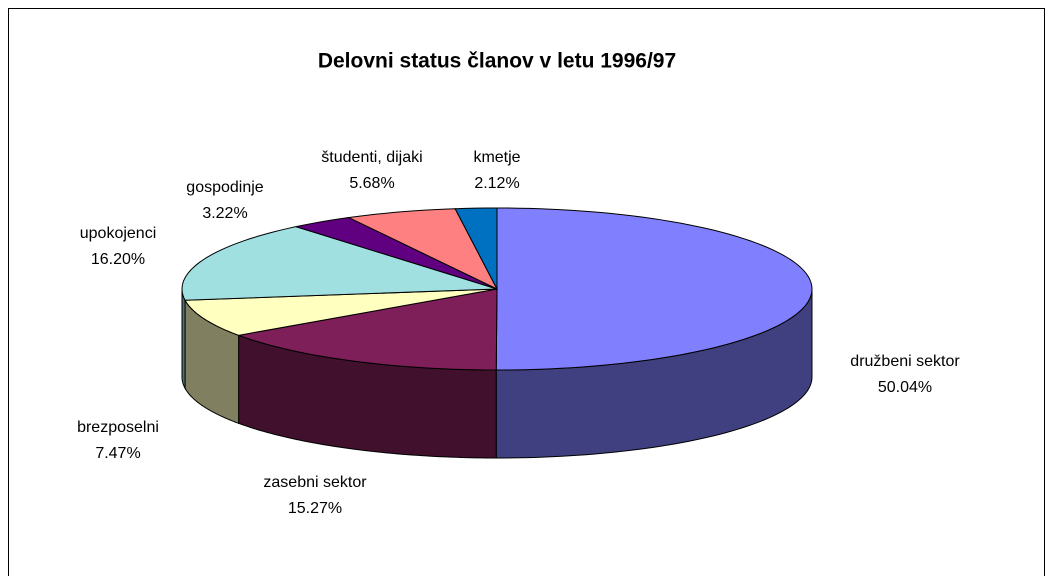 The width and height of the screenshot is (1053, 576). I want to click on chart-title: Delovni status članov v letu 1996/97, so click(497, 61).